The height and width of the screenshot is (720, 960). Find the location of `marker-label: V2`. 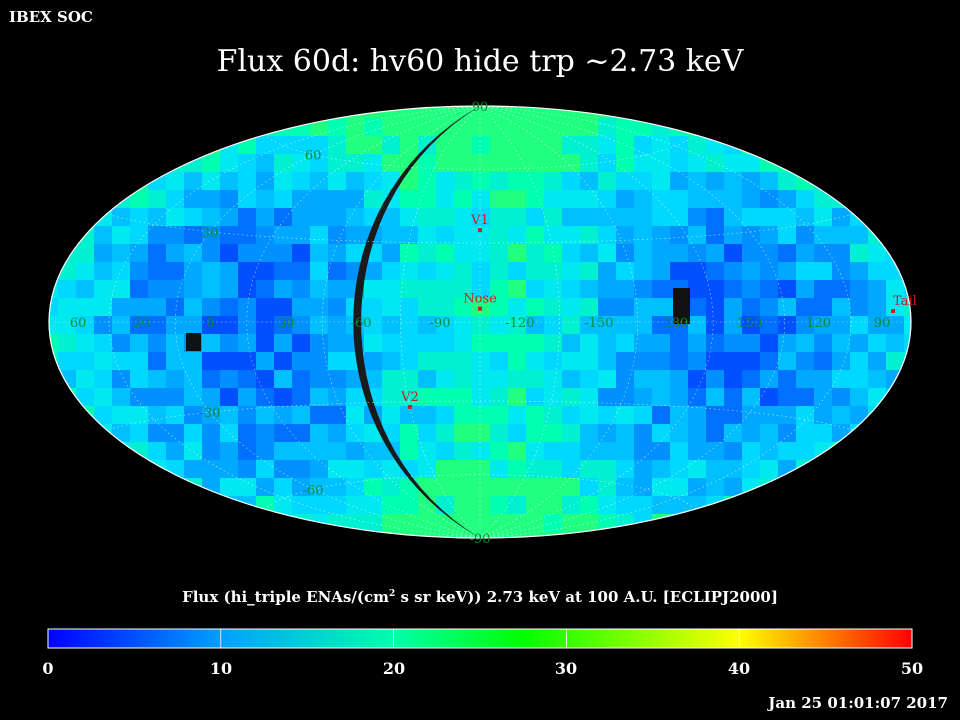

marker-label: V2 is located at coordinates (409, 397).